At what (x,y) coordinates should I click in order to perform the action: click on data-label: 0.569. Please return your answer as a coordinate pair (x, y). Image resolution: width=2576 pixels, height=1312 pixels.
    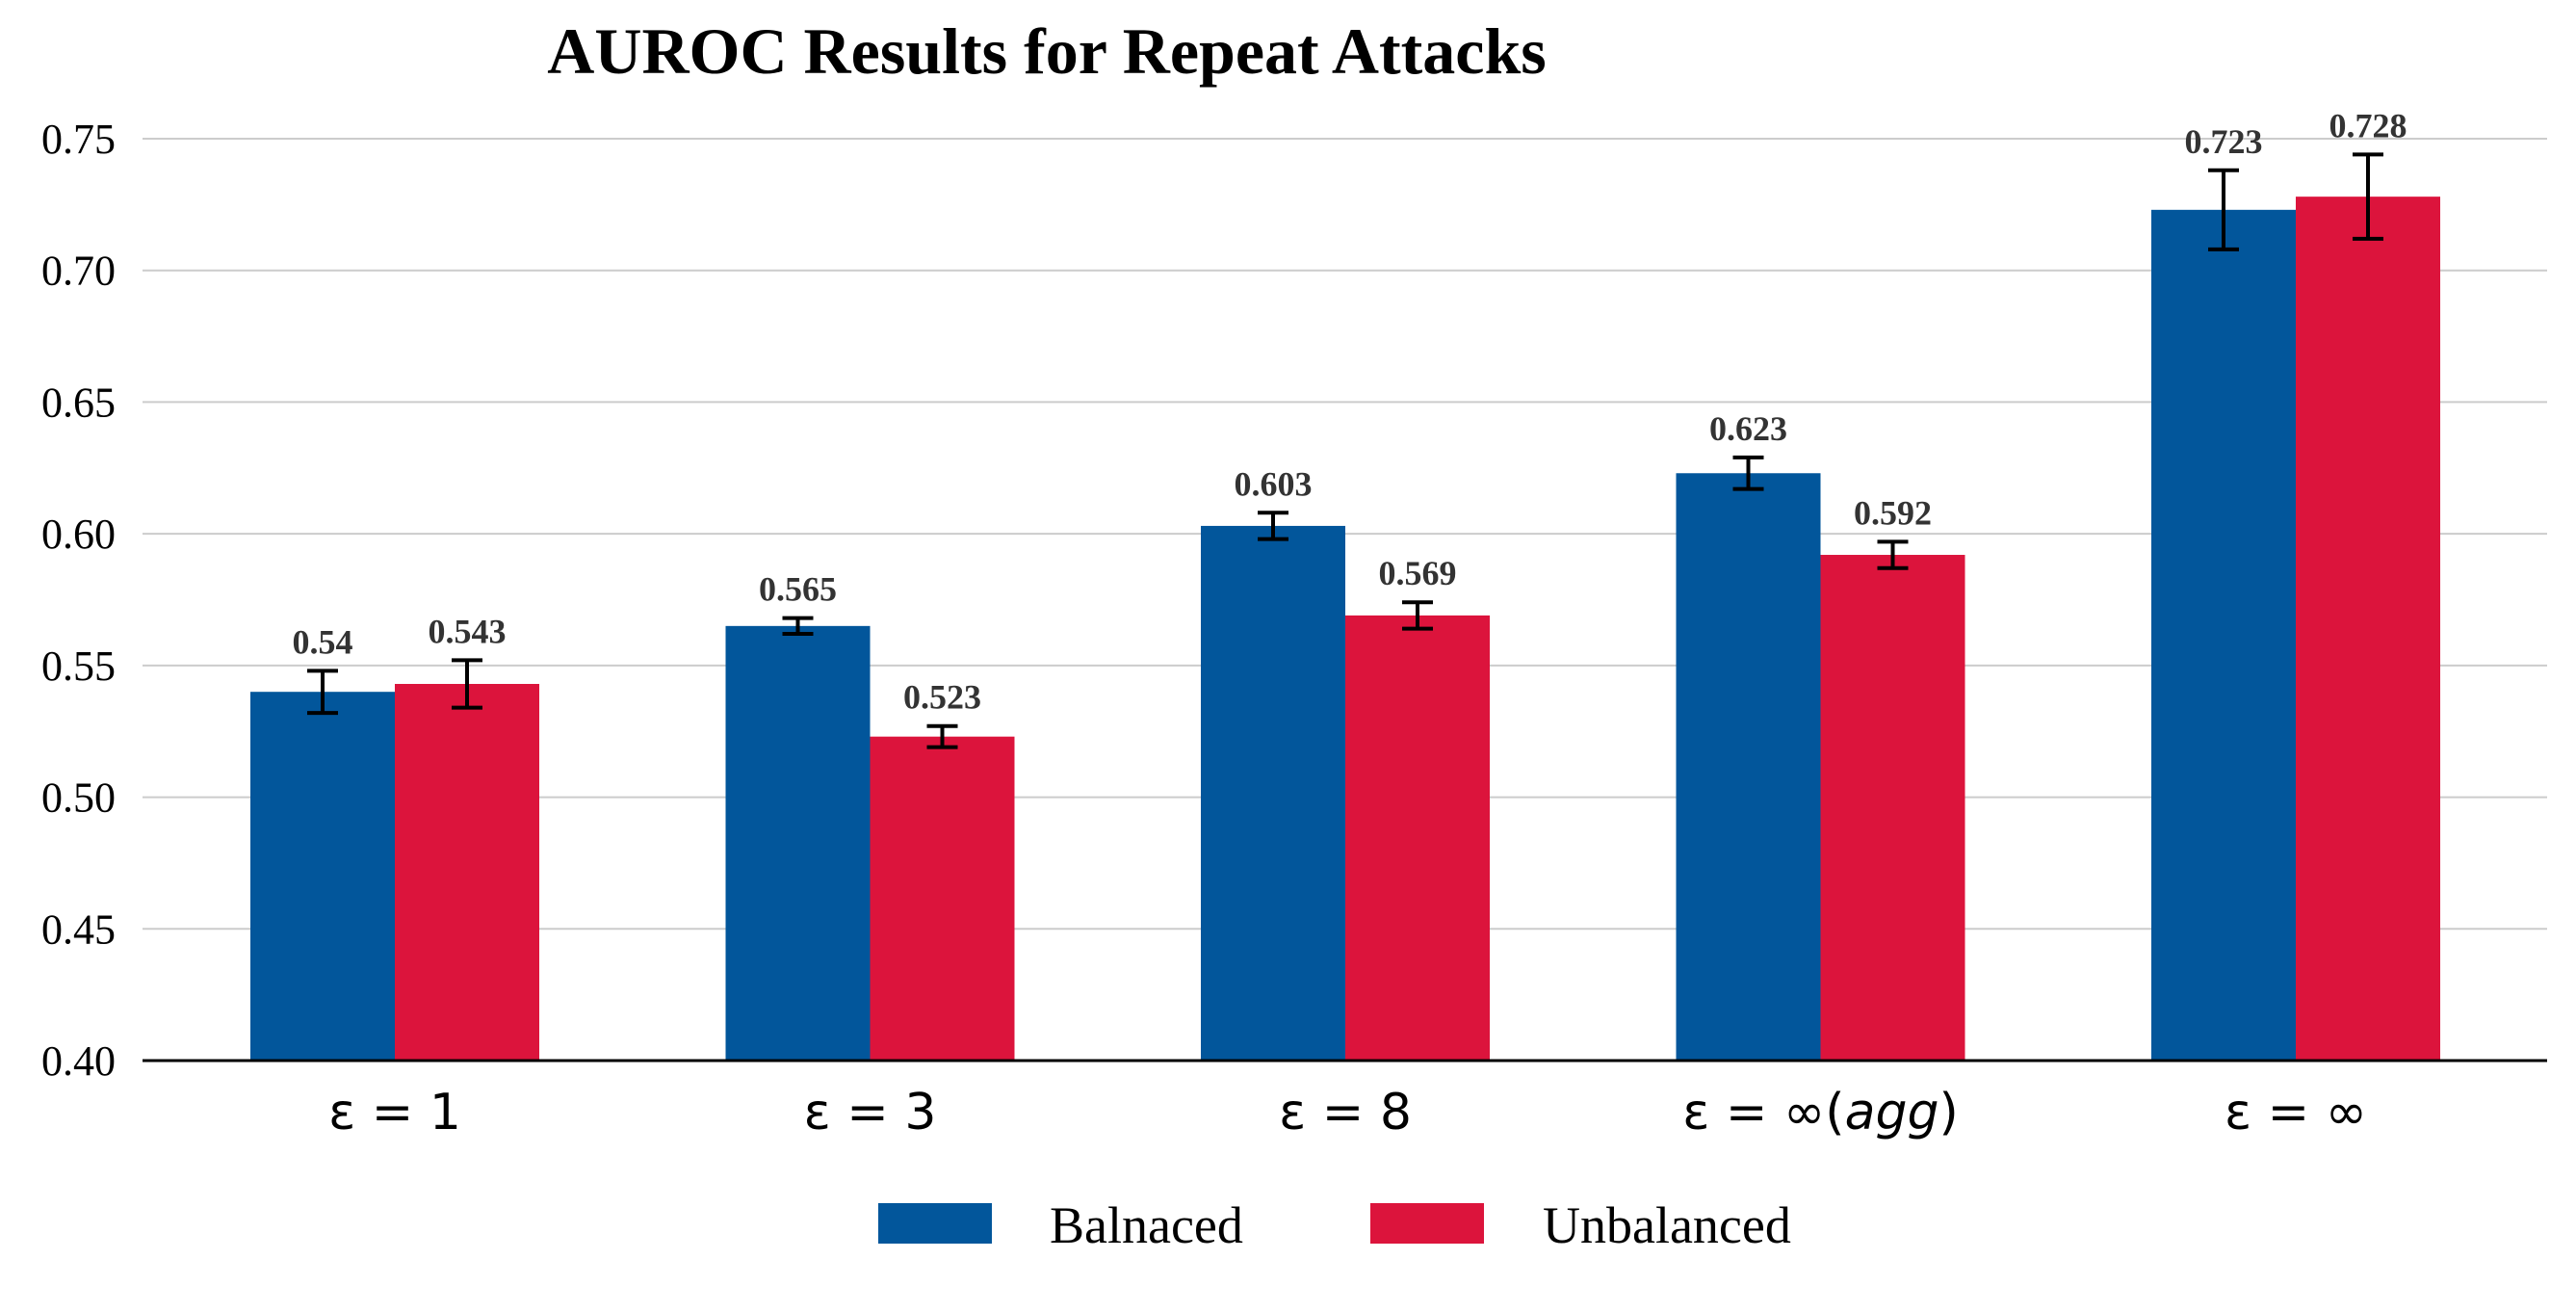
    Looking at the image, I should click on (1418, 573).